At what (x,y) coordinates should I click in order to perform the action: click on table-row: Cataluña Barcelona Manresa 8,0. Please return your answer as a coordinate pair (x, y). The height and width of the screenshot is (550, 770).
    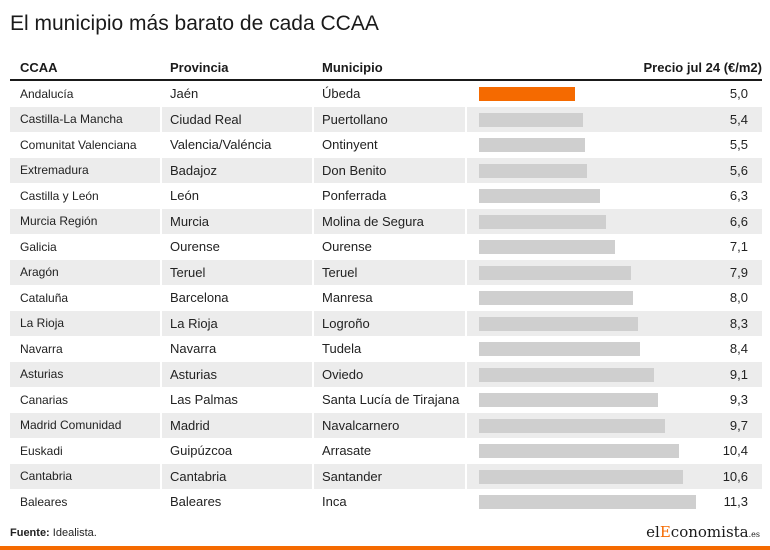
    Looking at the image, I should click on (386, 298).